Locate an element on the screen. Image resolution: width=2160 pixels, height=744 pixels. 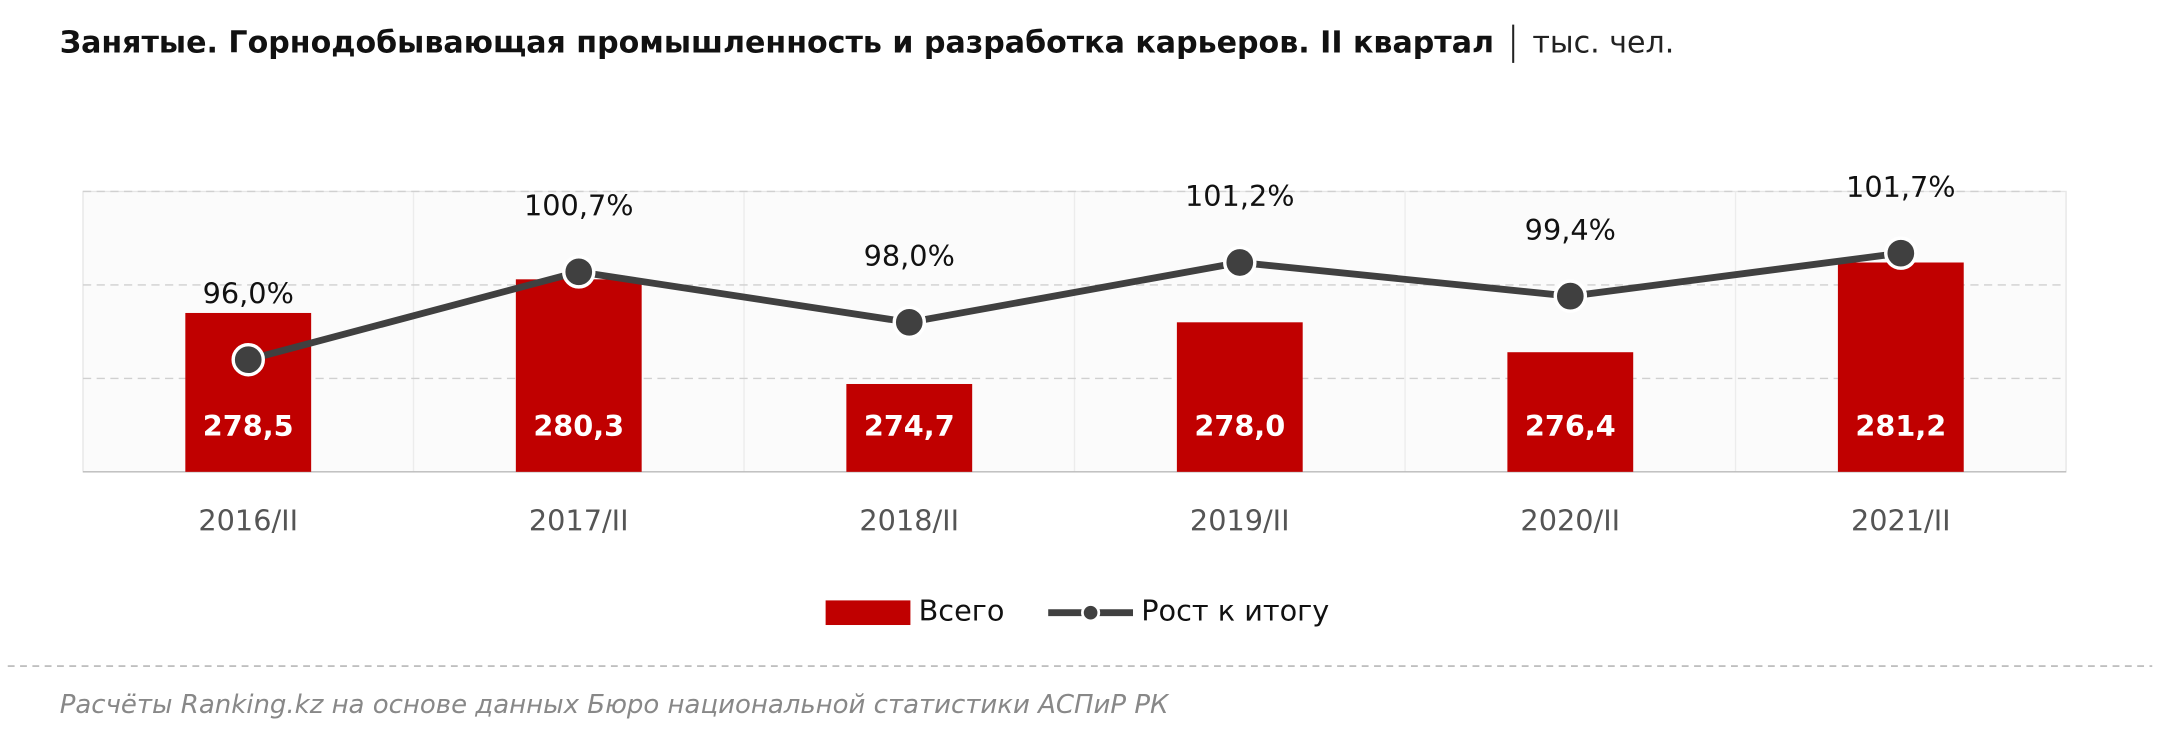
line-label: 100,7% is located at coordinates (579, 206).